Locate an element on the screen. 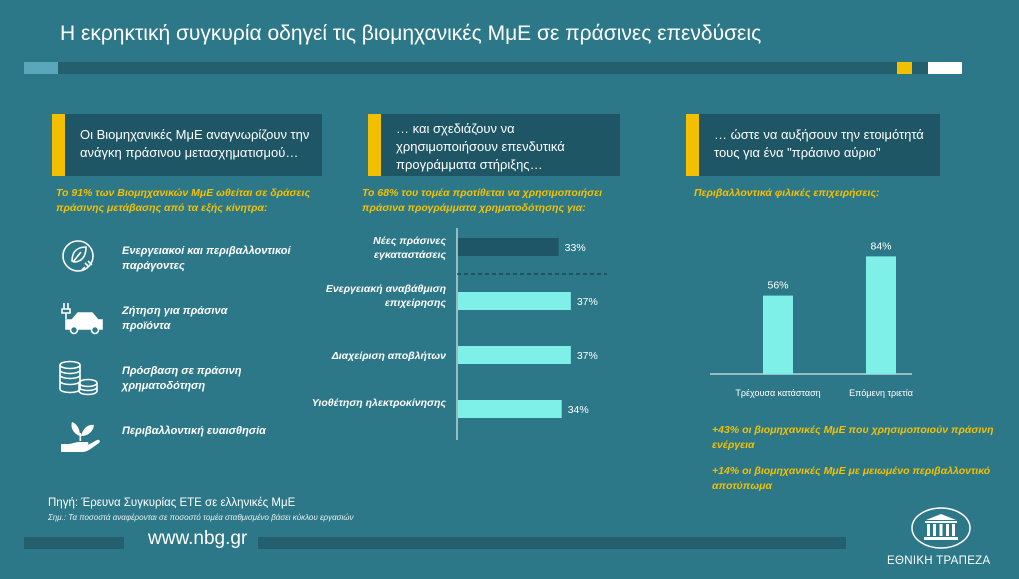 Image resolution: width=1019 pixels, height=579 pixels. leaf-plug-icon is located at coordinates (80, 256).